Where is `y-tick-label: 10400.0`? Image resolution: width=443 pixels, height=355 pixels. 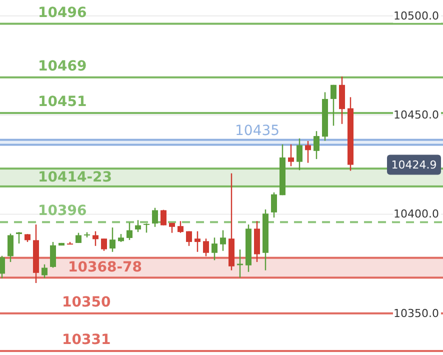
y-tick-label: 10400.0 is located at coordinates (416, 214).